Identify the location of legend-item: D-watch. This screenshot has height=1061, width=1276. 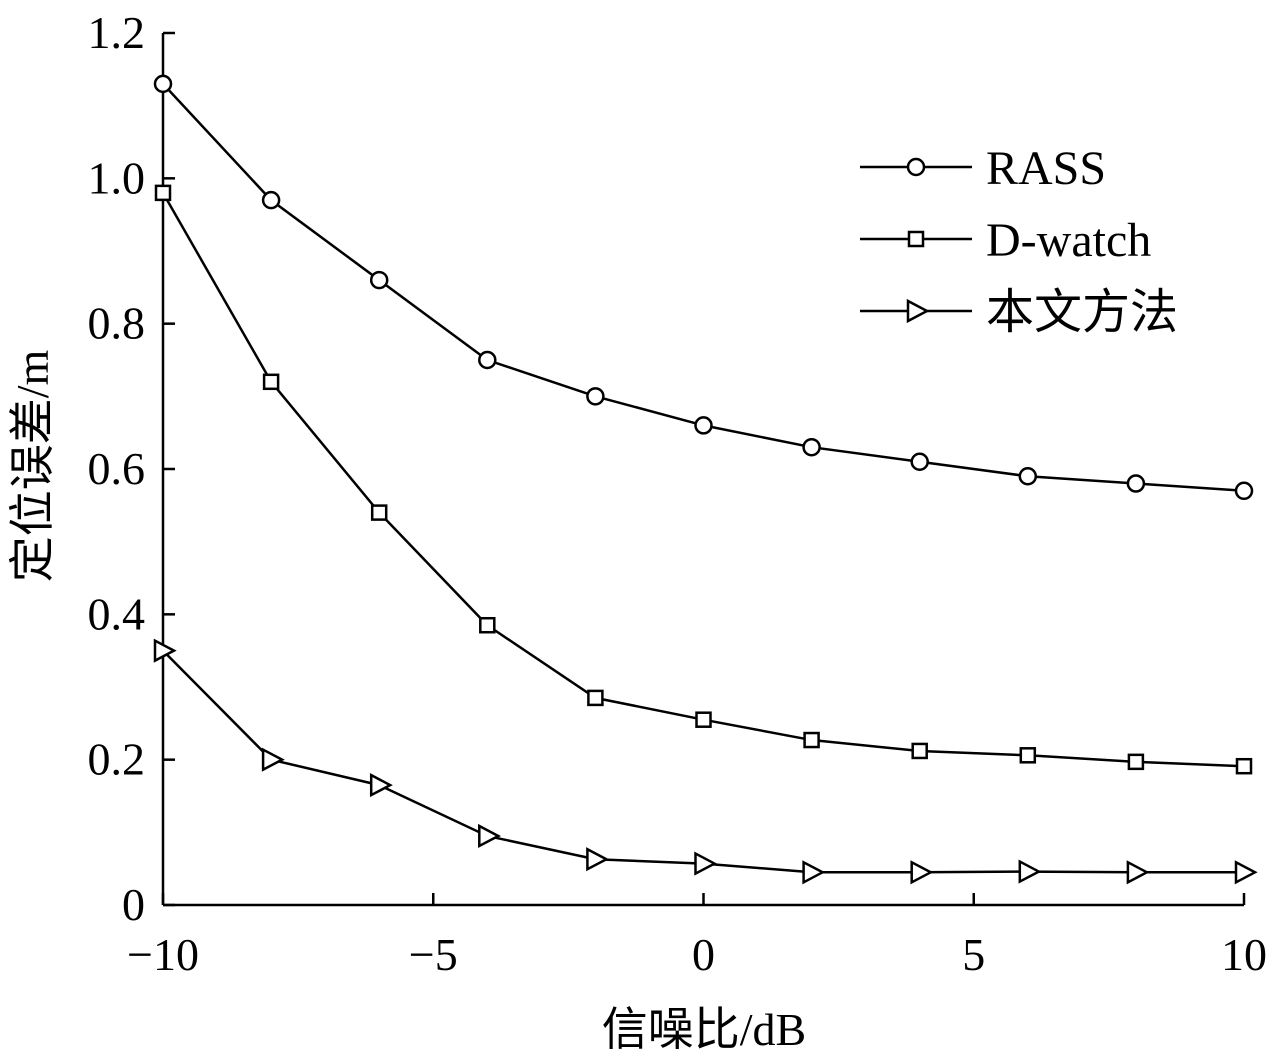
(1005, 240).